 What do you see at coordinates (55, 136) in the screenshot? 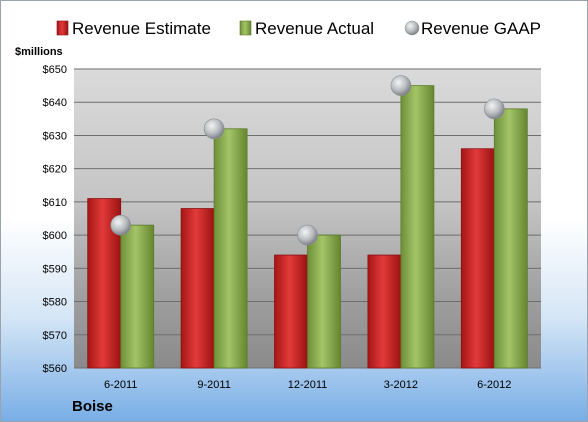
I see `y-tick-label: $630` at bounding box center [55, 136].